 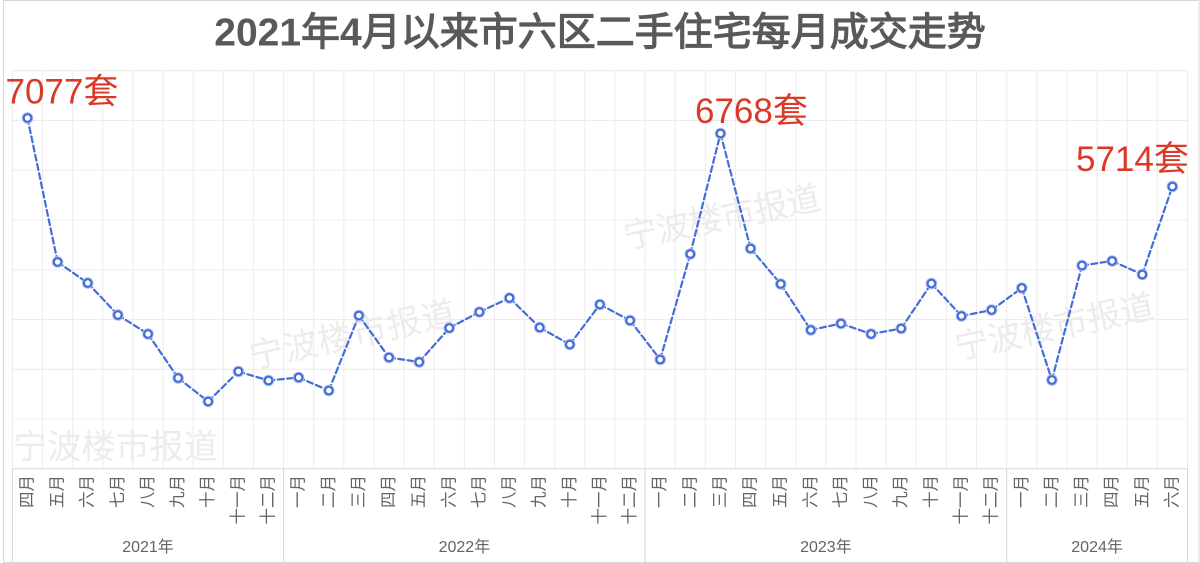 I want to click on svg-text: 2021年, so click(x=148, y=547).